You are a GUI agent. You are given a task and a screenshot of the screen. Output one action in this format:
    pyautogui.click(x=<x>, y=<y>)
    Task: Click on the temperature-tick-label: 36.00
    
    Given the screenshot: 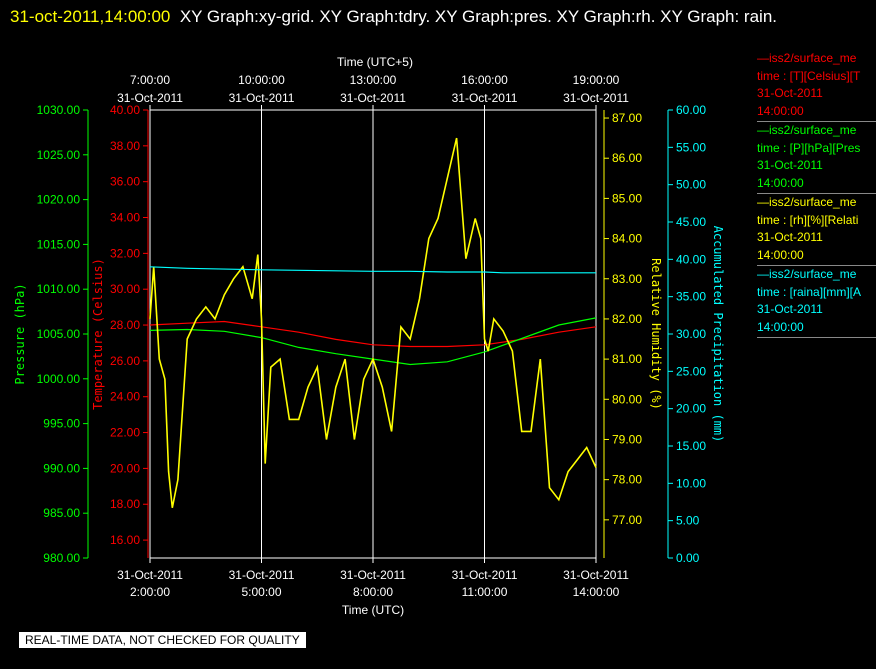 What is the action you would take?
    pyautogui.click(x=125, y=182)
    